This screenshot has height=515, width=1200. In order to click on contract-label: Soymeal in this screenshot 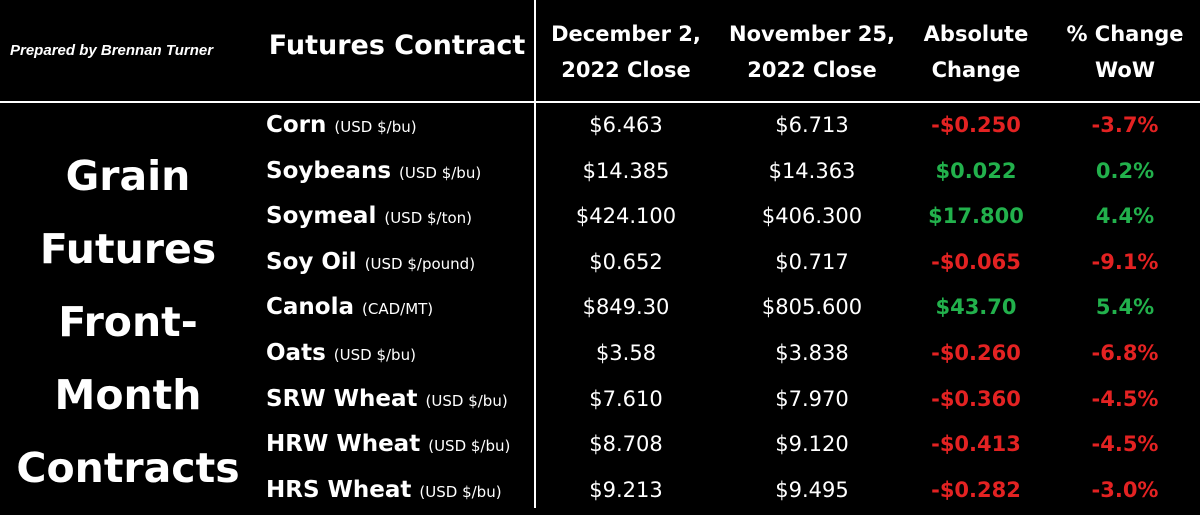, I will do `click(321, 216)`.